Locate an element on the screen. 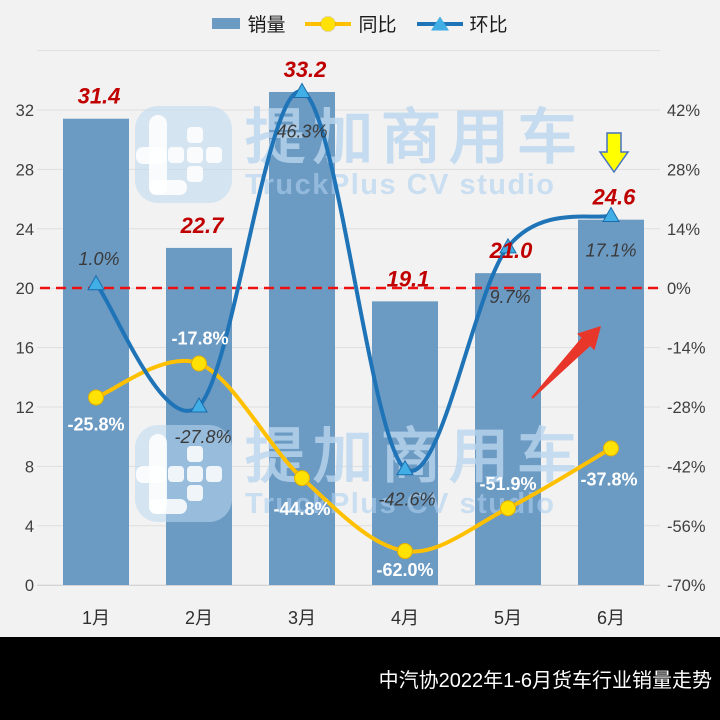 Image resolution: width=720 pixels, height=720 pixels. bar-value-label: 31.4 is located at coordinates (99, 96).